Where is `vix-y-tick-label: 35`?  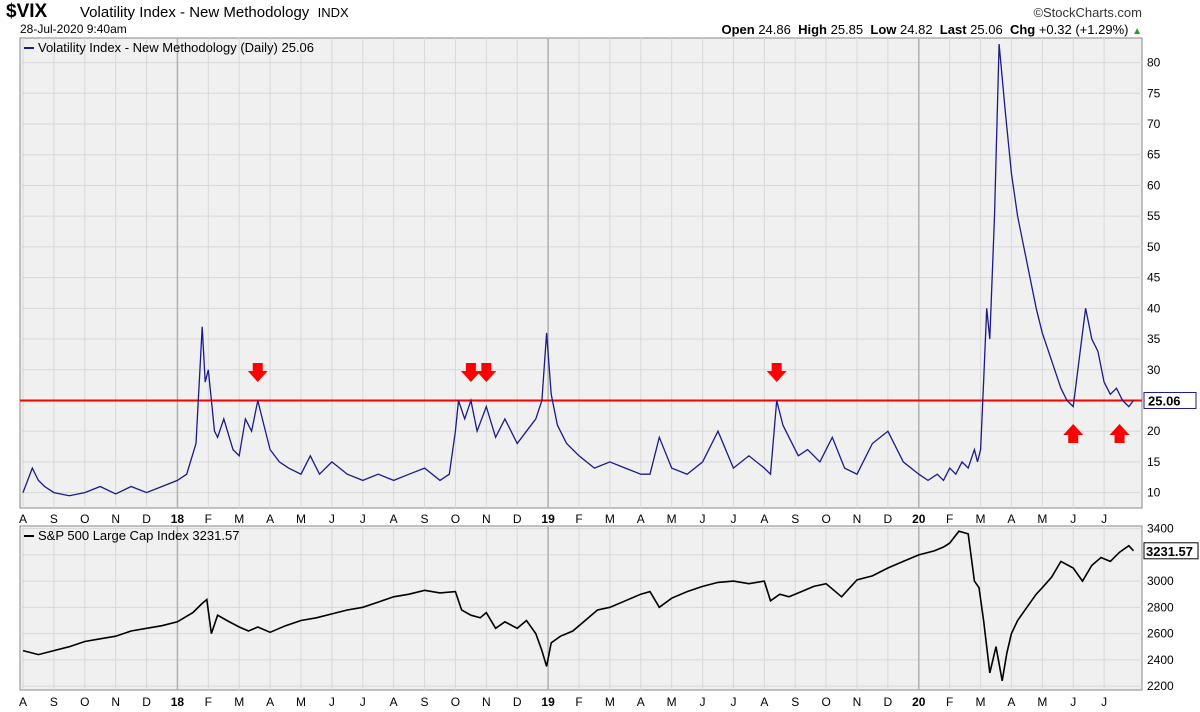
vix-y-tick-label: 35 is located at coordinates (1154, 339).